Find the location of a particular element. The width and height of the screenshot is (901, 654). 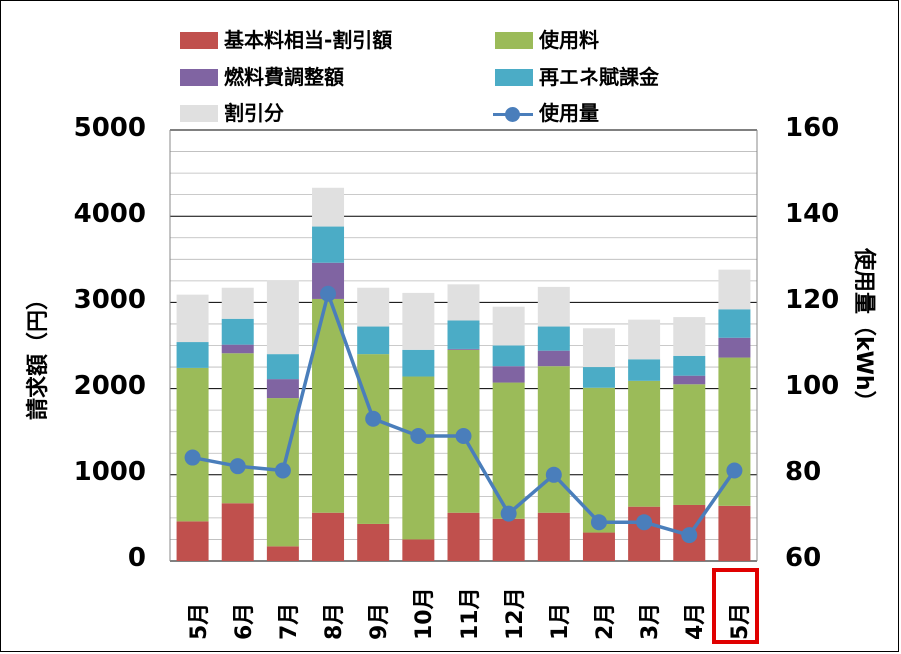

y-tick-left-0: 0 is located at coordinates (136, 558).